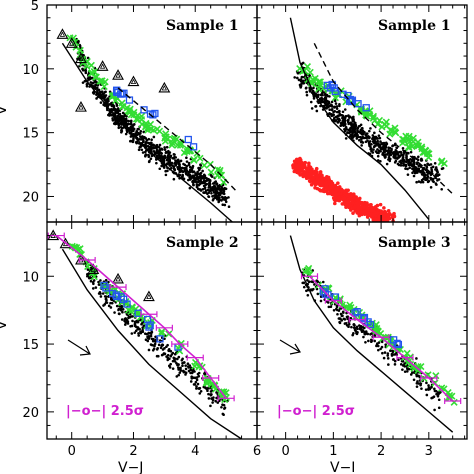 The height and width of the screenshot is (474, 474). What do you see at coordinates (79, 347) in the screenshot?
I see `arrow-icon` at bounding box center [79, 347].